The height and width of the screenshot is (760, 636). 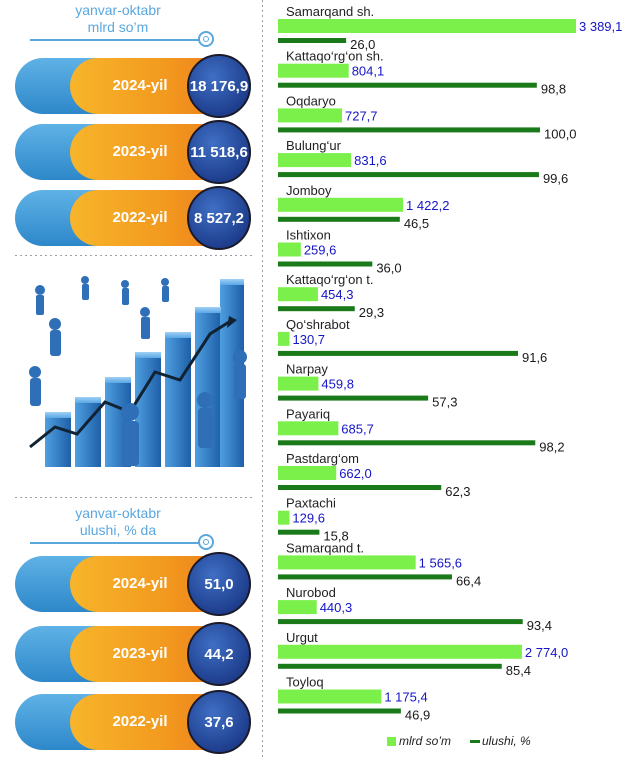 I want to click on category-label: Bulung‘ur, so click(x=314, y=145).